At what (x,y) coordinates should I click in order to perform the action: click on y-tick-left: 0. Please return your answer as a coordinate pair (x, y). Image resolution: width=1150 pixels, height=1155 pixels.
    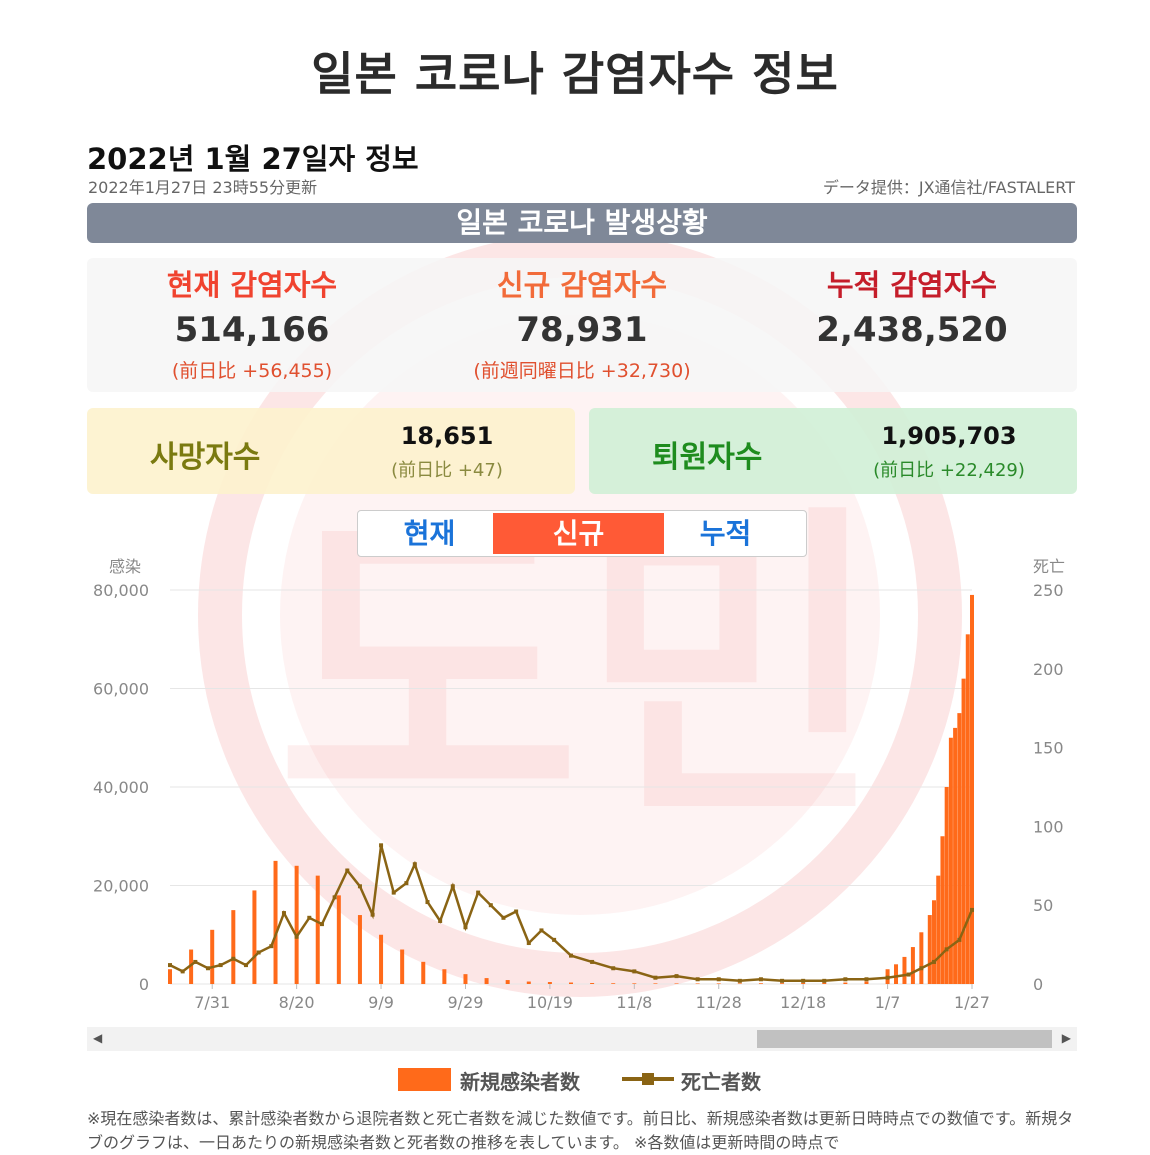
    Looking at the image, I should click on (144, 984).